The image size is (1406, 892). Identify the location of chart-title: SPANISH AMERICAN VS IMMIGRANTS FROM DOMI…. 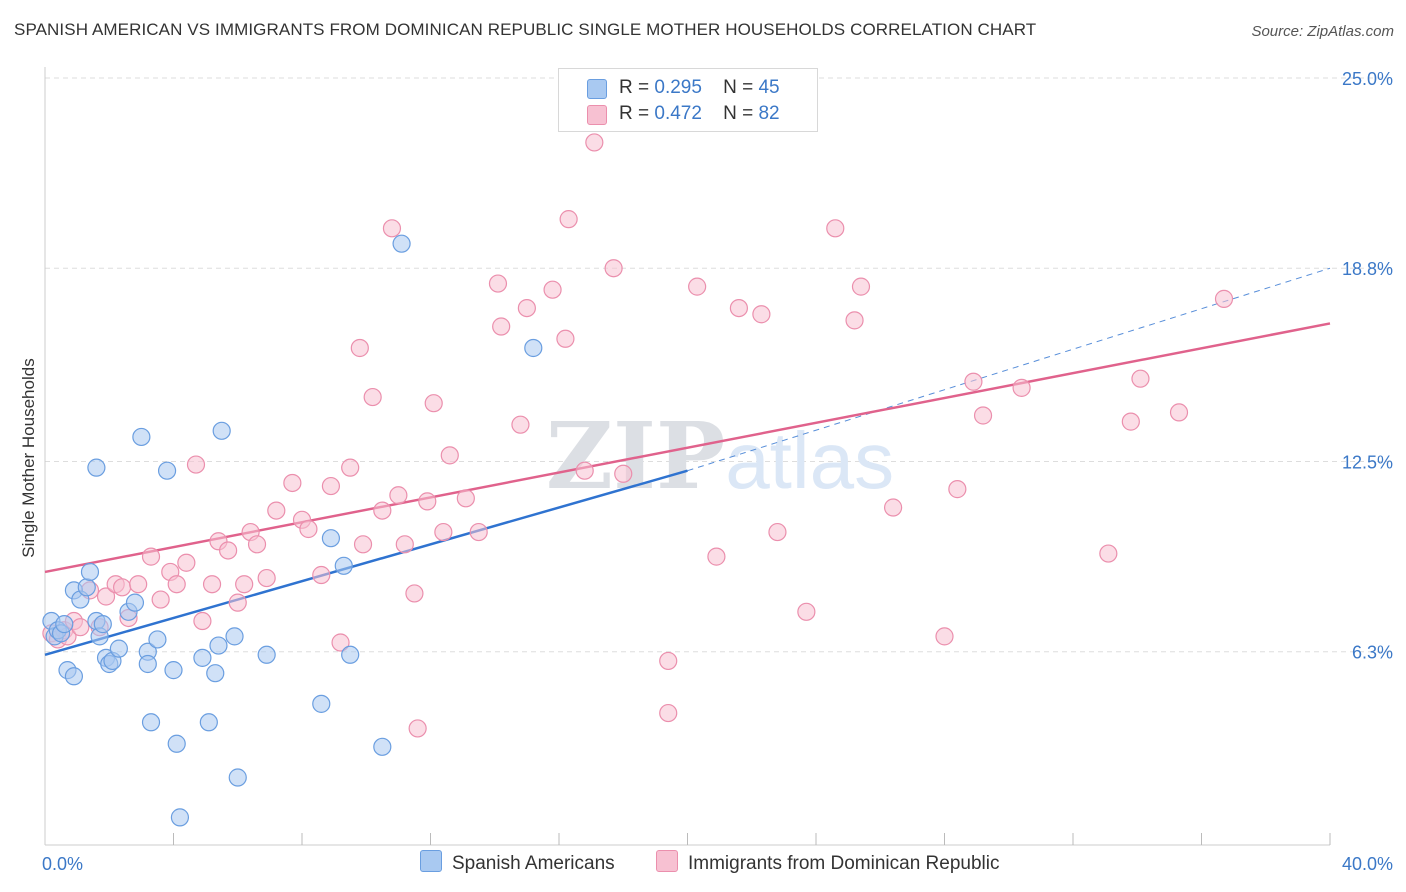
(525, 29).